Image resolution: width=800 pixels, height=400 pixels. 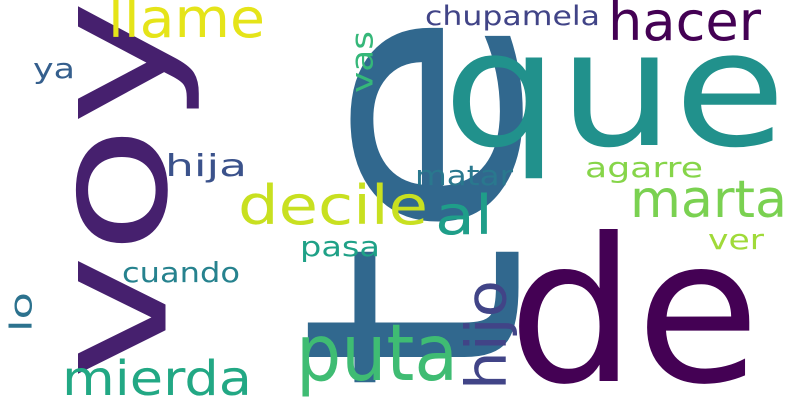 I want to click on word-matar: matar, so click(x=464, y=175).